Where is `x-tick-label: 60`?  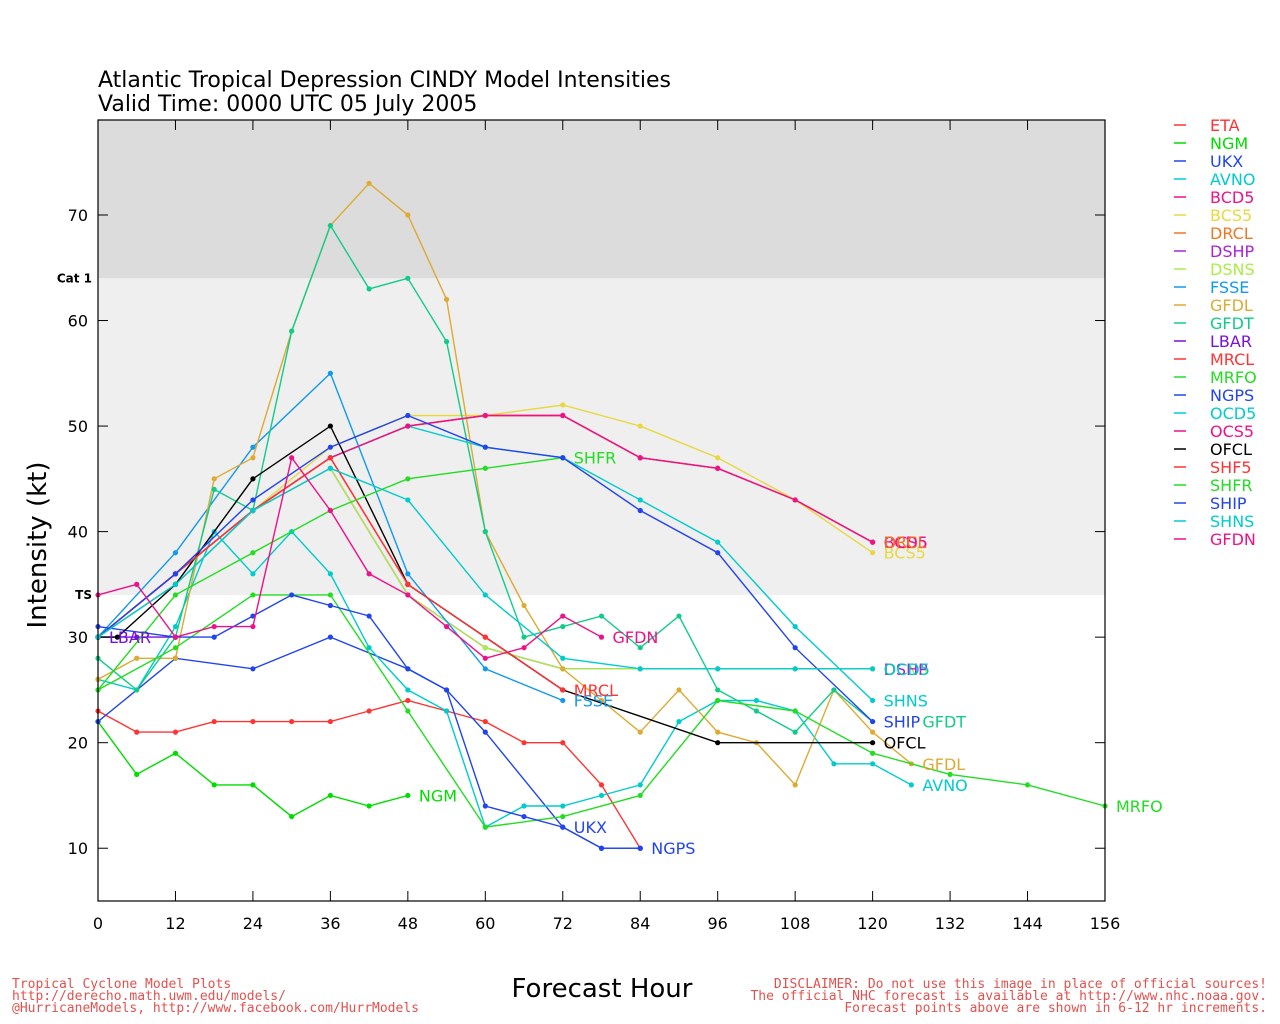
x-tick-label: 60 is located at coordinates (485, 923).